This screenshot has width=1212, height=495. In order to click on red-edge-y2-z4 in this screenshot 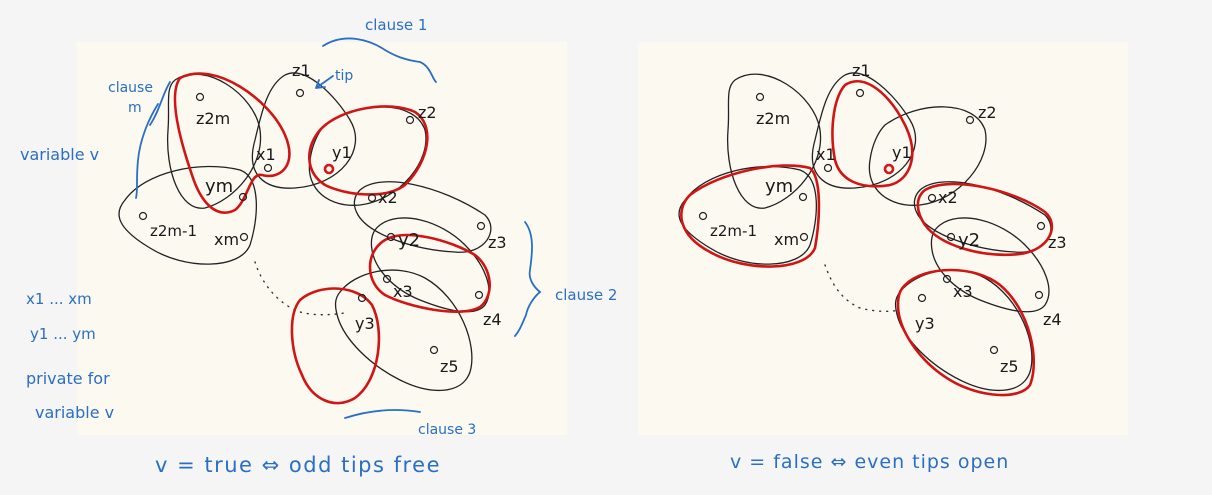, I will do `click(429, 273)`.